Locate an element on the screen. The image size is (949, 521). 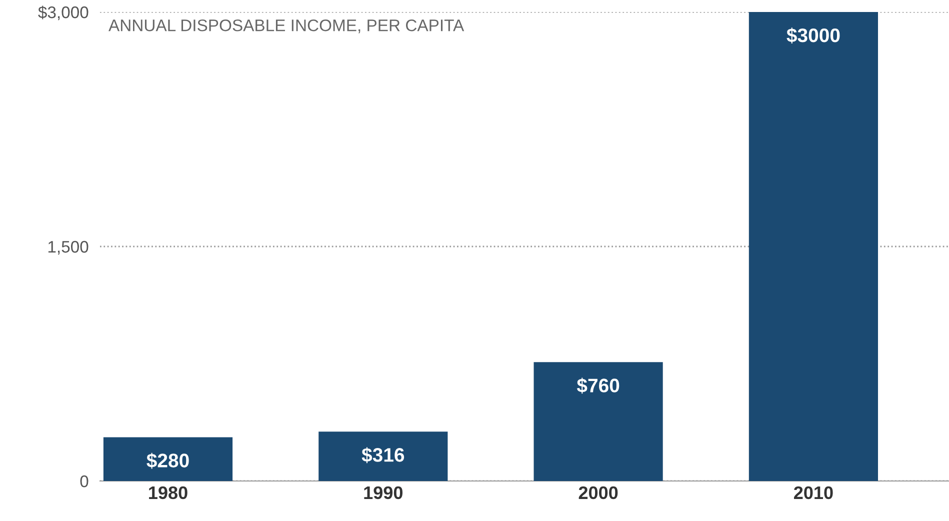
x-tick-label: 2000 is located at coordinates (598, 493).